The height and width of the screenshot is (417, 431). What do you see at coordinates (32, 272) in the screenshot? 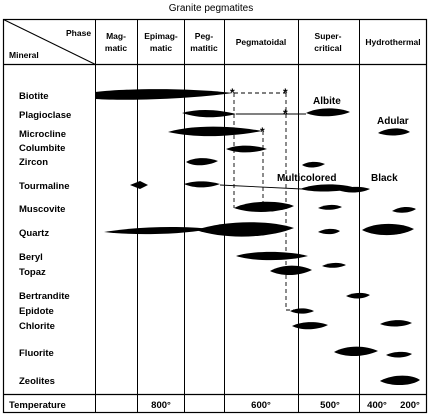
I see `mineral-label-topaz: Topaz` at bounding box center [32, 272].